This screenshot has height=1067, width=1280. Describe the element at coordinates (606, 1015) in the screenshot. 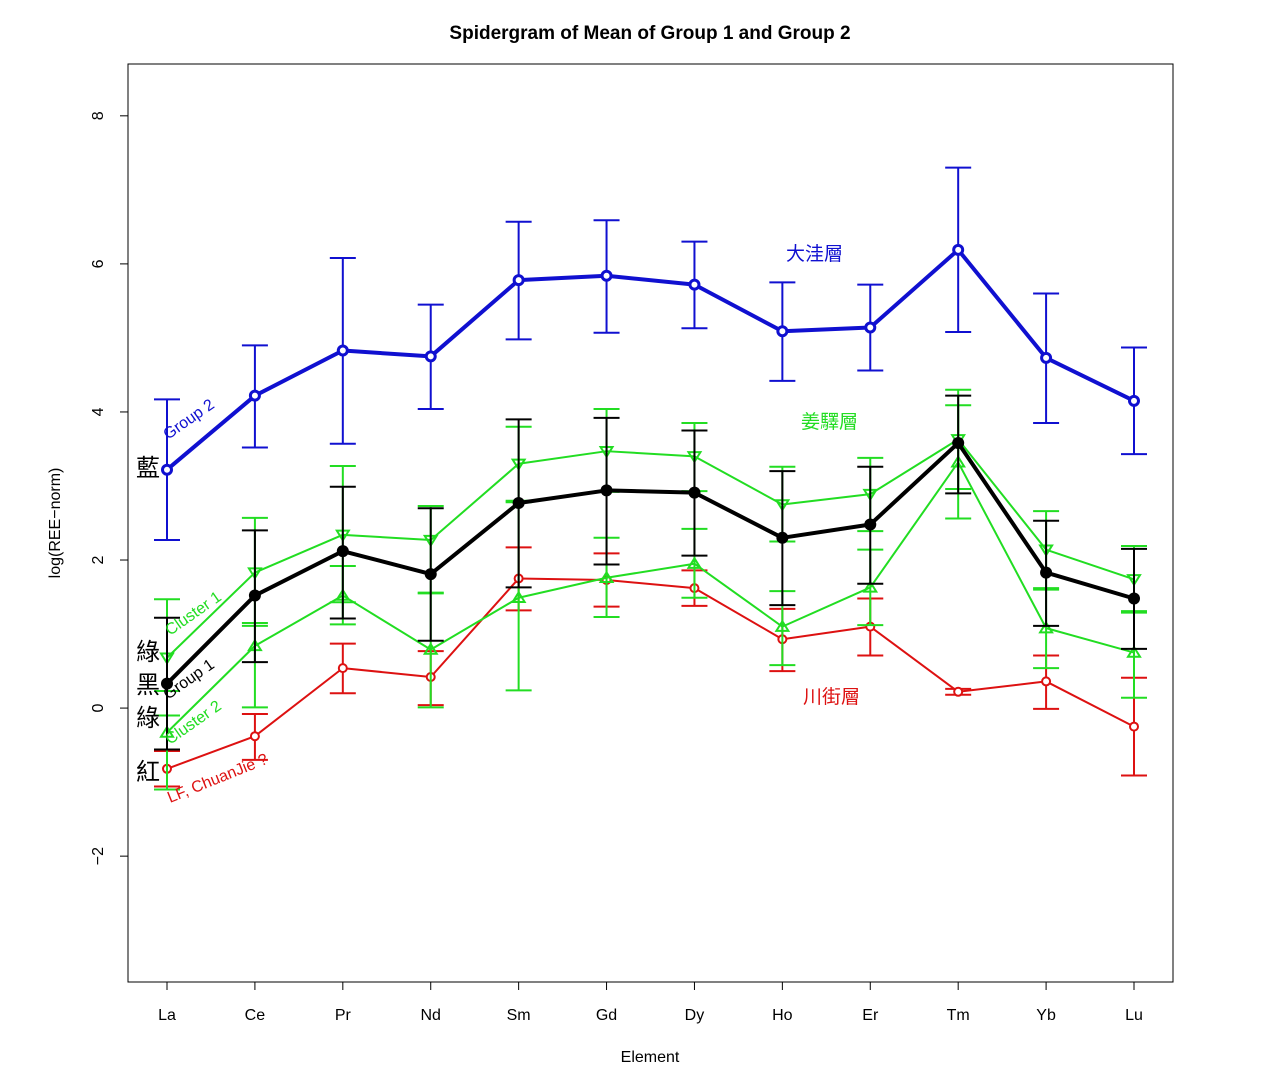

I see `x-tick-label-gd: Gd` at that location.